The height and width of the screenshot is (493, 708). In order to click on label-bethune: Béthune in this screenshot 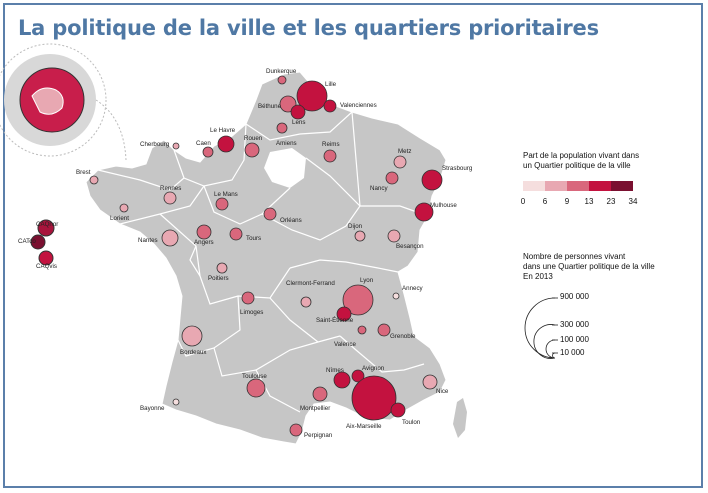, I will do `click(270, 106)`.